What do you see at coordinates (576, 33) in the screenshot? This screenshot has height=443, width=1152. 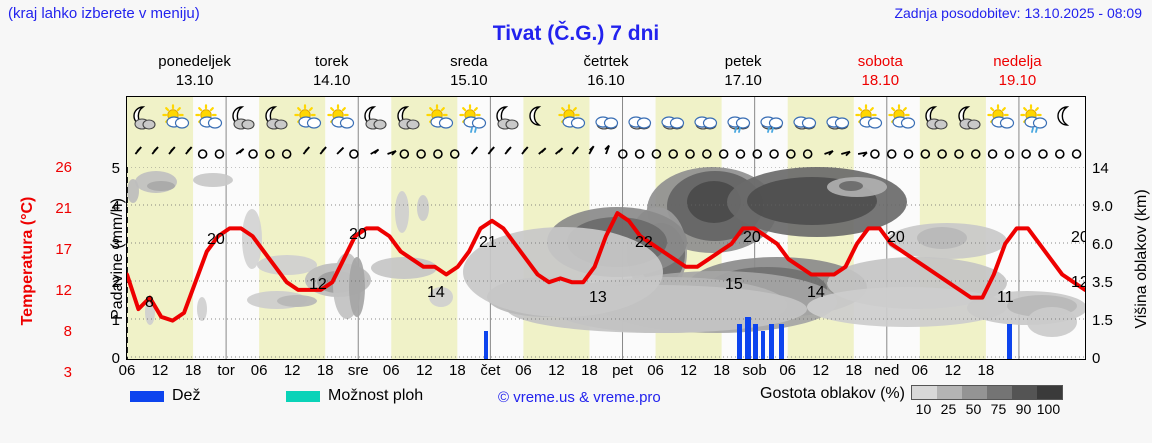 I see `page-title: Tivat (Č.G.) 7 dni` at bounding box center [576, 33].